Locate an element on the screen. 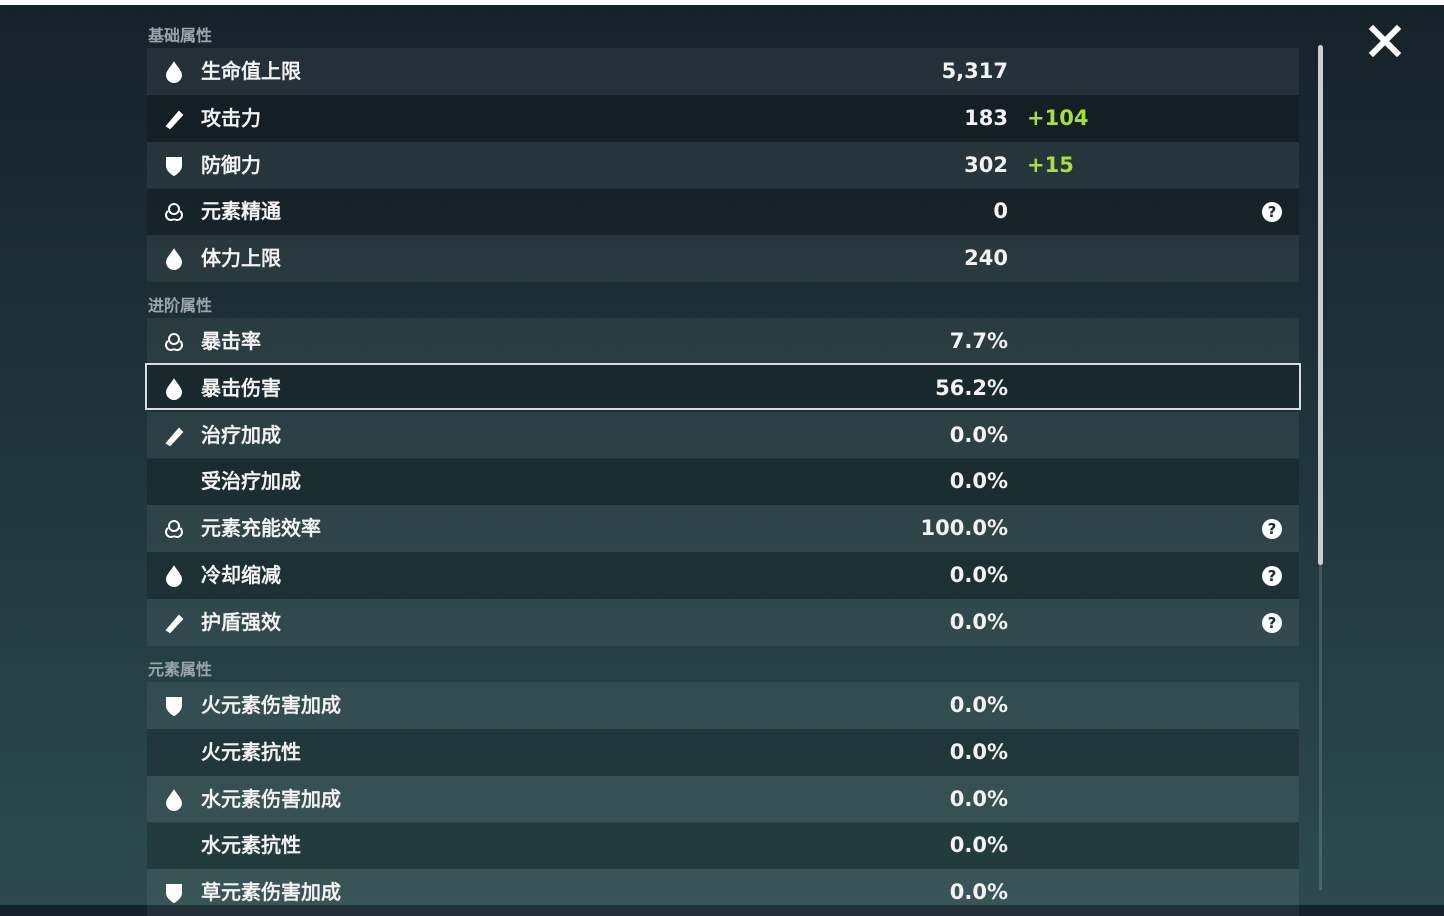 The width and height of the screenshot is (1444, 916). stat-label: 火元素伤害加成 is located at coordinates (271, 705).